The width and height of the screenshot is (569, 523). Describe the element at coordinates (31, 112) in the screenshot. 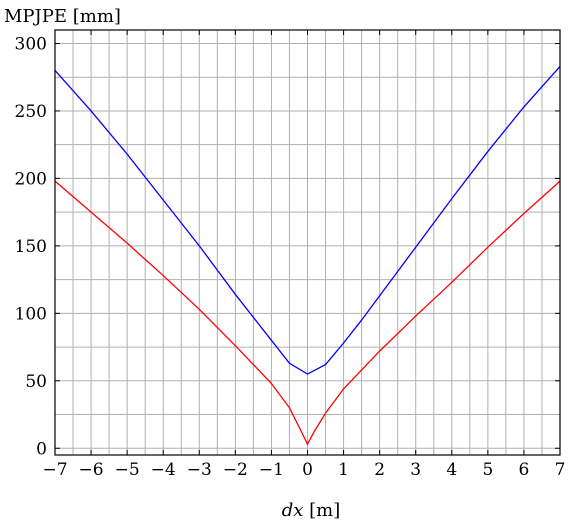

I see `y-tick-label: 250` at that location.